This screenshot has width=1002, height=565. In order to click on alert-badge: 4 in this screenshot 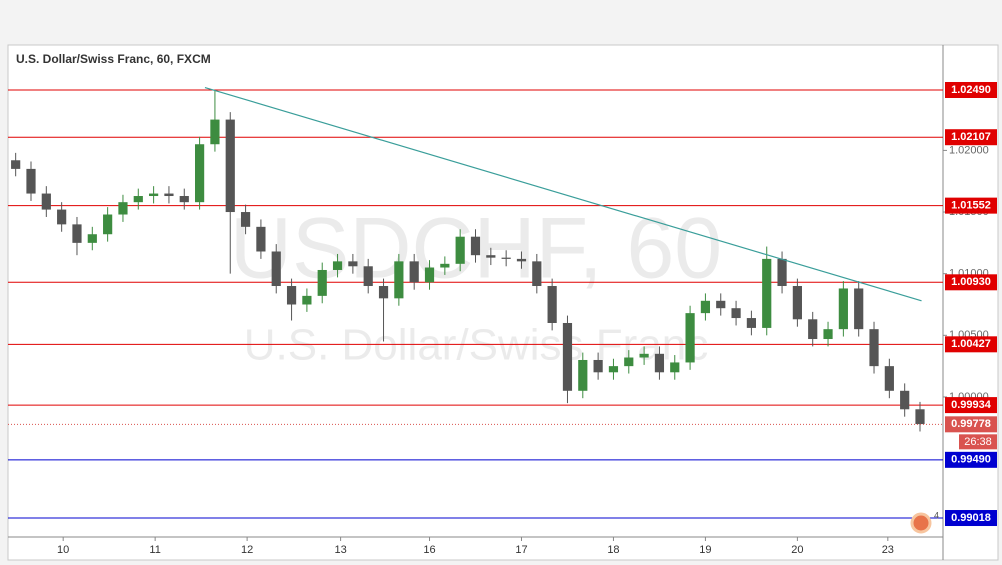, I will do `click(936, 515)`.